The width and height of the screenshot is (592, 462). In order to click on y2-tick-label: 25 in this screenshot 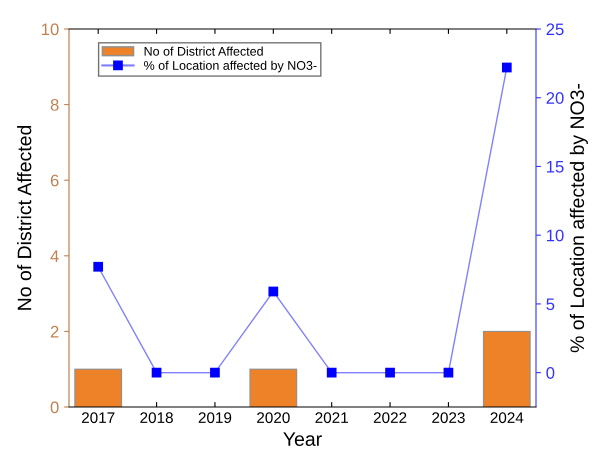, I will do `click(555, 29)`.